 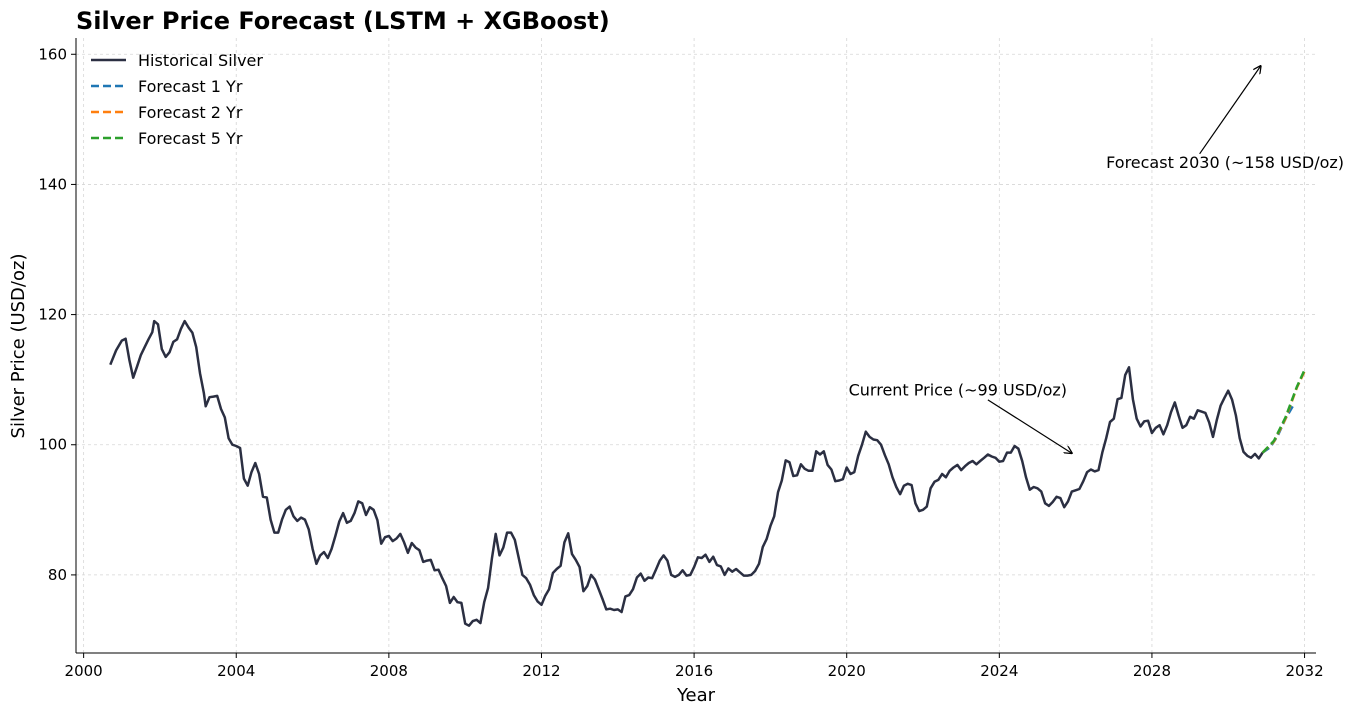 I want to click on y-tick-label-0: 80, so click(x=57, y=575).